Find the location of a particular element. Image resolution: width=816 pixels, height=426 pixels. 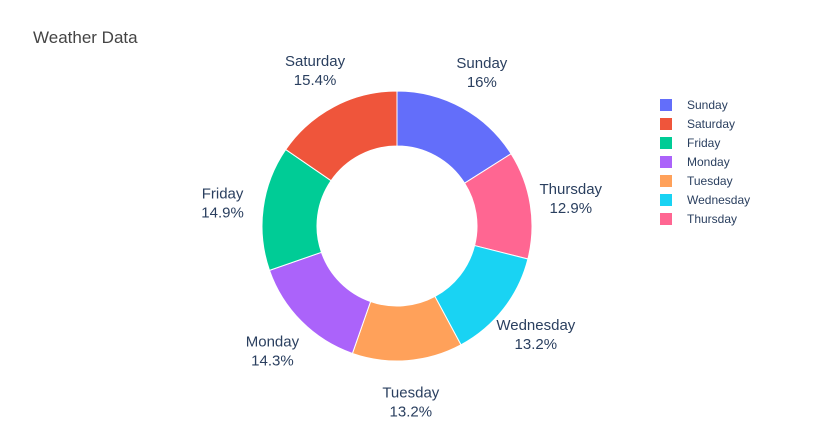

legend-label: Thursday is located at coordinates (712, 219).